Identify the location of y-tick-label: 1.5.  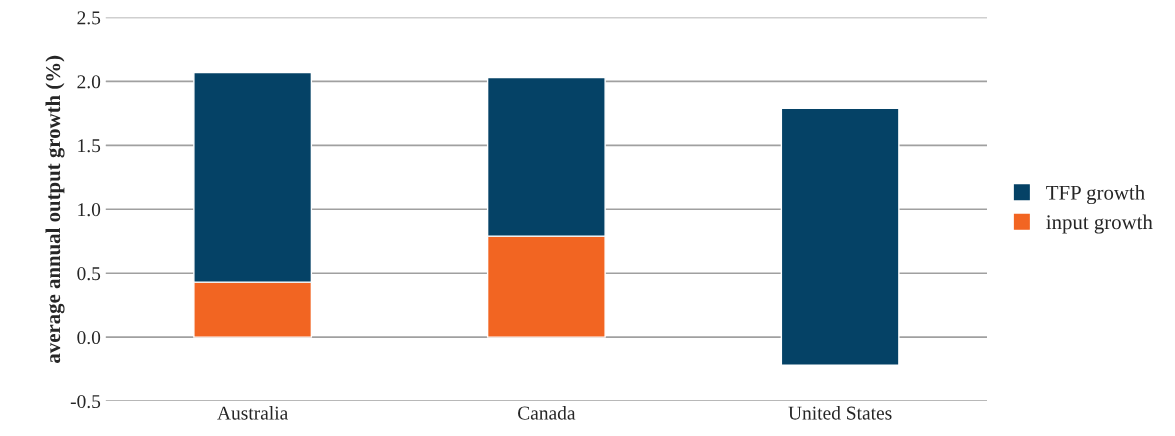
(89, 146).